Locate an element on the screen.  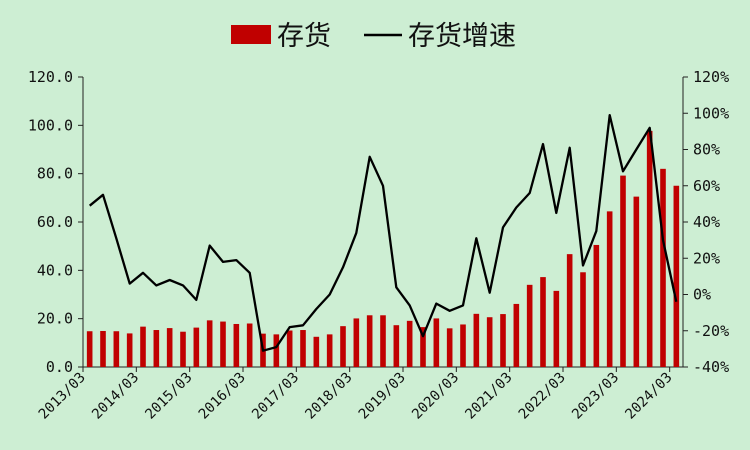
x-tick-label: 2024/03 is located at coordinates (648, 396).